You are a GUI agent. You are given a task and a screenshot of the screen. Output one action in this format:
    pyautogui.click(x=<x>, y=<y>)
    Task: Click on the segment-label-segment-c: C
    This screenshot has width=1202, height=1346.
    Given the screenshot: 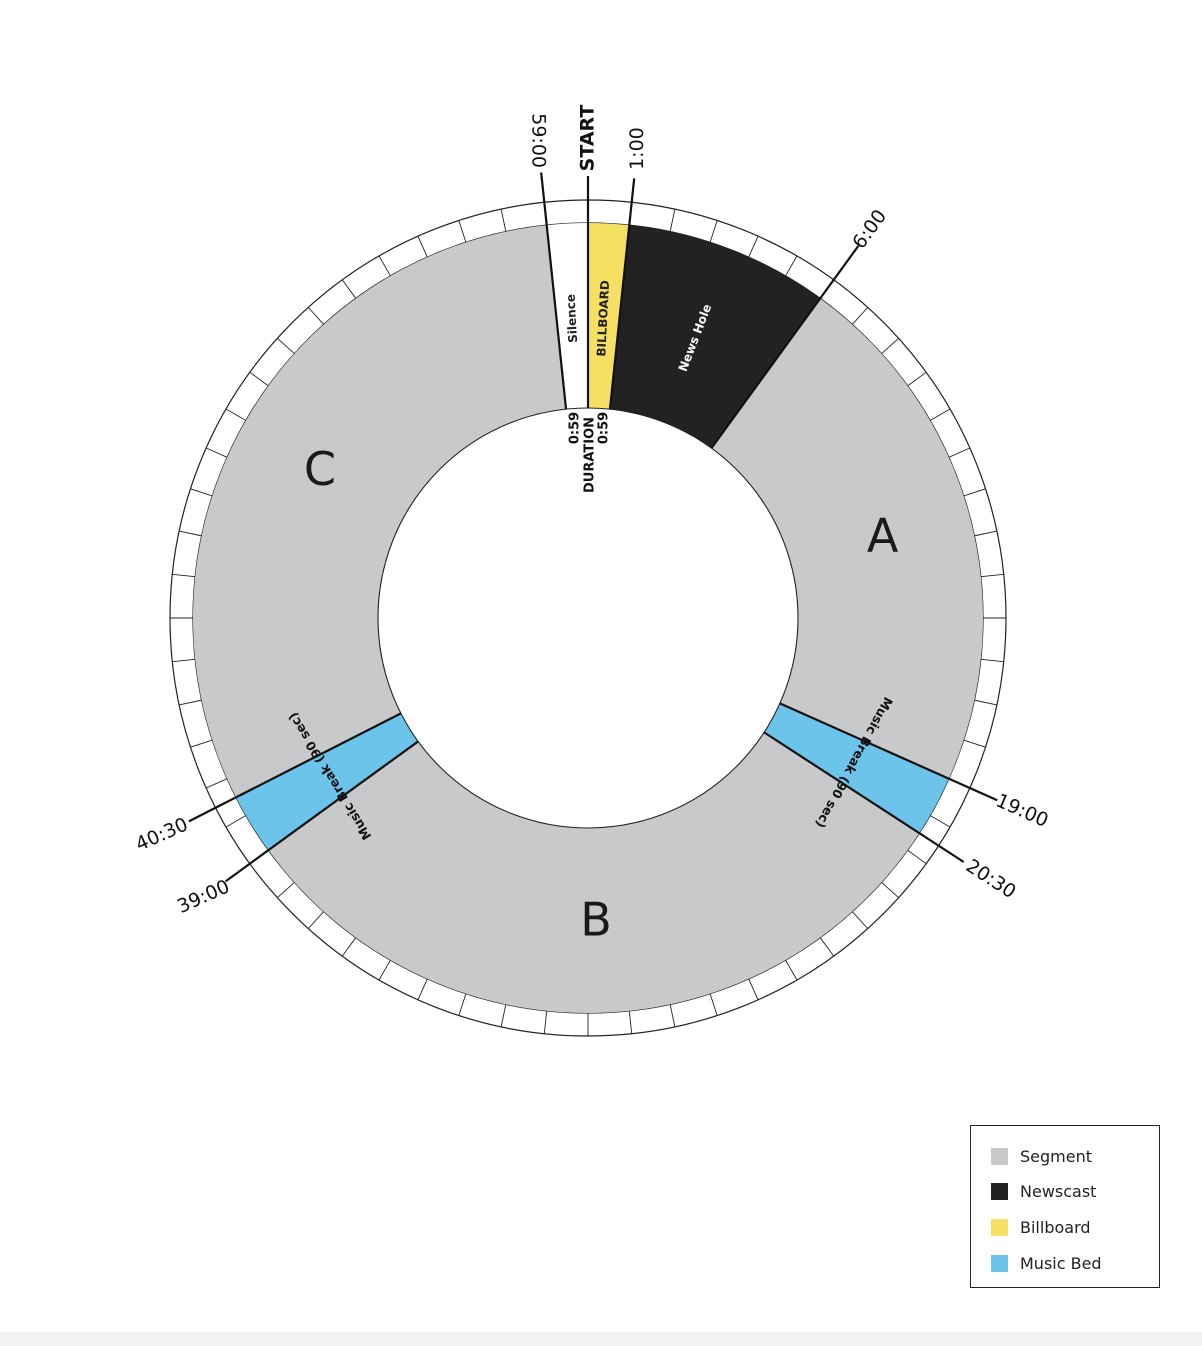 What is the action you would take?
    pyautogui.click(x=320, y=469)
    